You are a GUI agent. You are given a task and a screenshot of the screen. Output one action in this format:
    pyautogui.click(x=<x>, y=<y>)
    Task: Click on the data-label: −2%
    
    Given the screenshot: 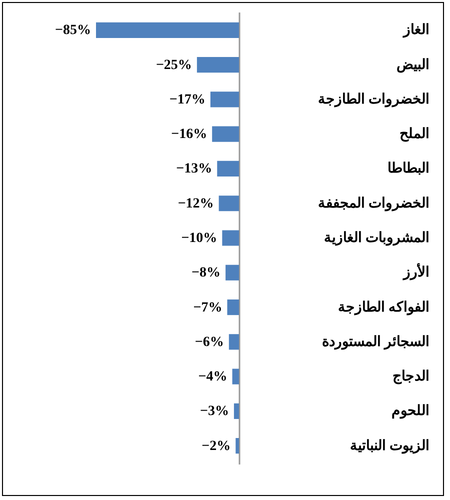 What is the action you would take?
    pyautogui.click(x=216, y=446)
    